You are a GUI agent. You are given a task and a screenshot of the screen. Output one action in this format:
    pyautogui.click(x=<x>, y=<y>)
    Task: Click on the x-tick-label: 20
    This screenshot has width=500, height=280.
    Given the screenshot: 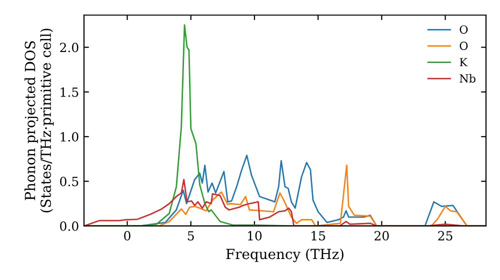 What is the action you would take?
    pyautogui.click(x=381, y=235)
    